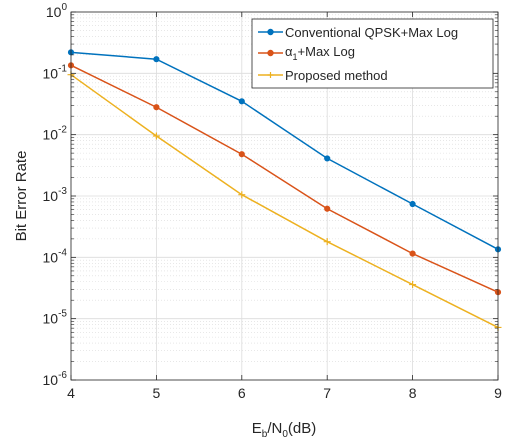 The image size is (505, 445). Describe the element at coordinates (270, 32) in the screenshot. I see `legend-marker-conventional` at that location.